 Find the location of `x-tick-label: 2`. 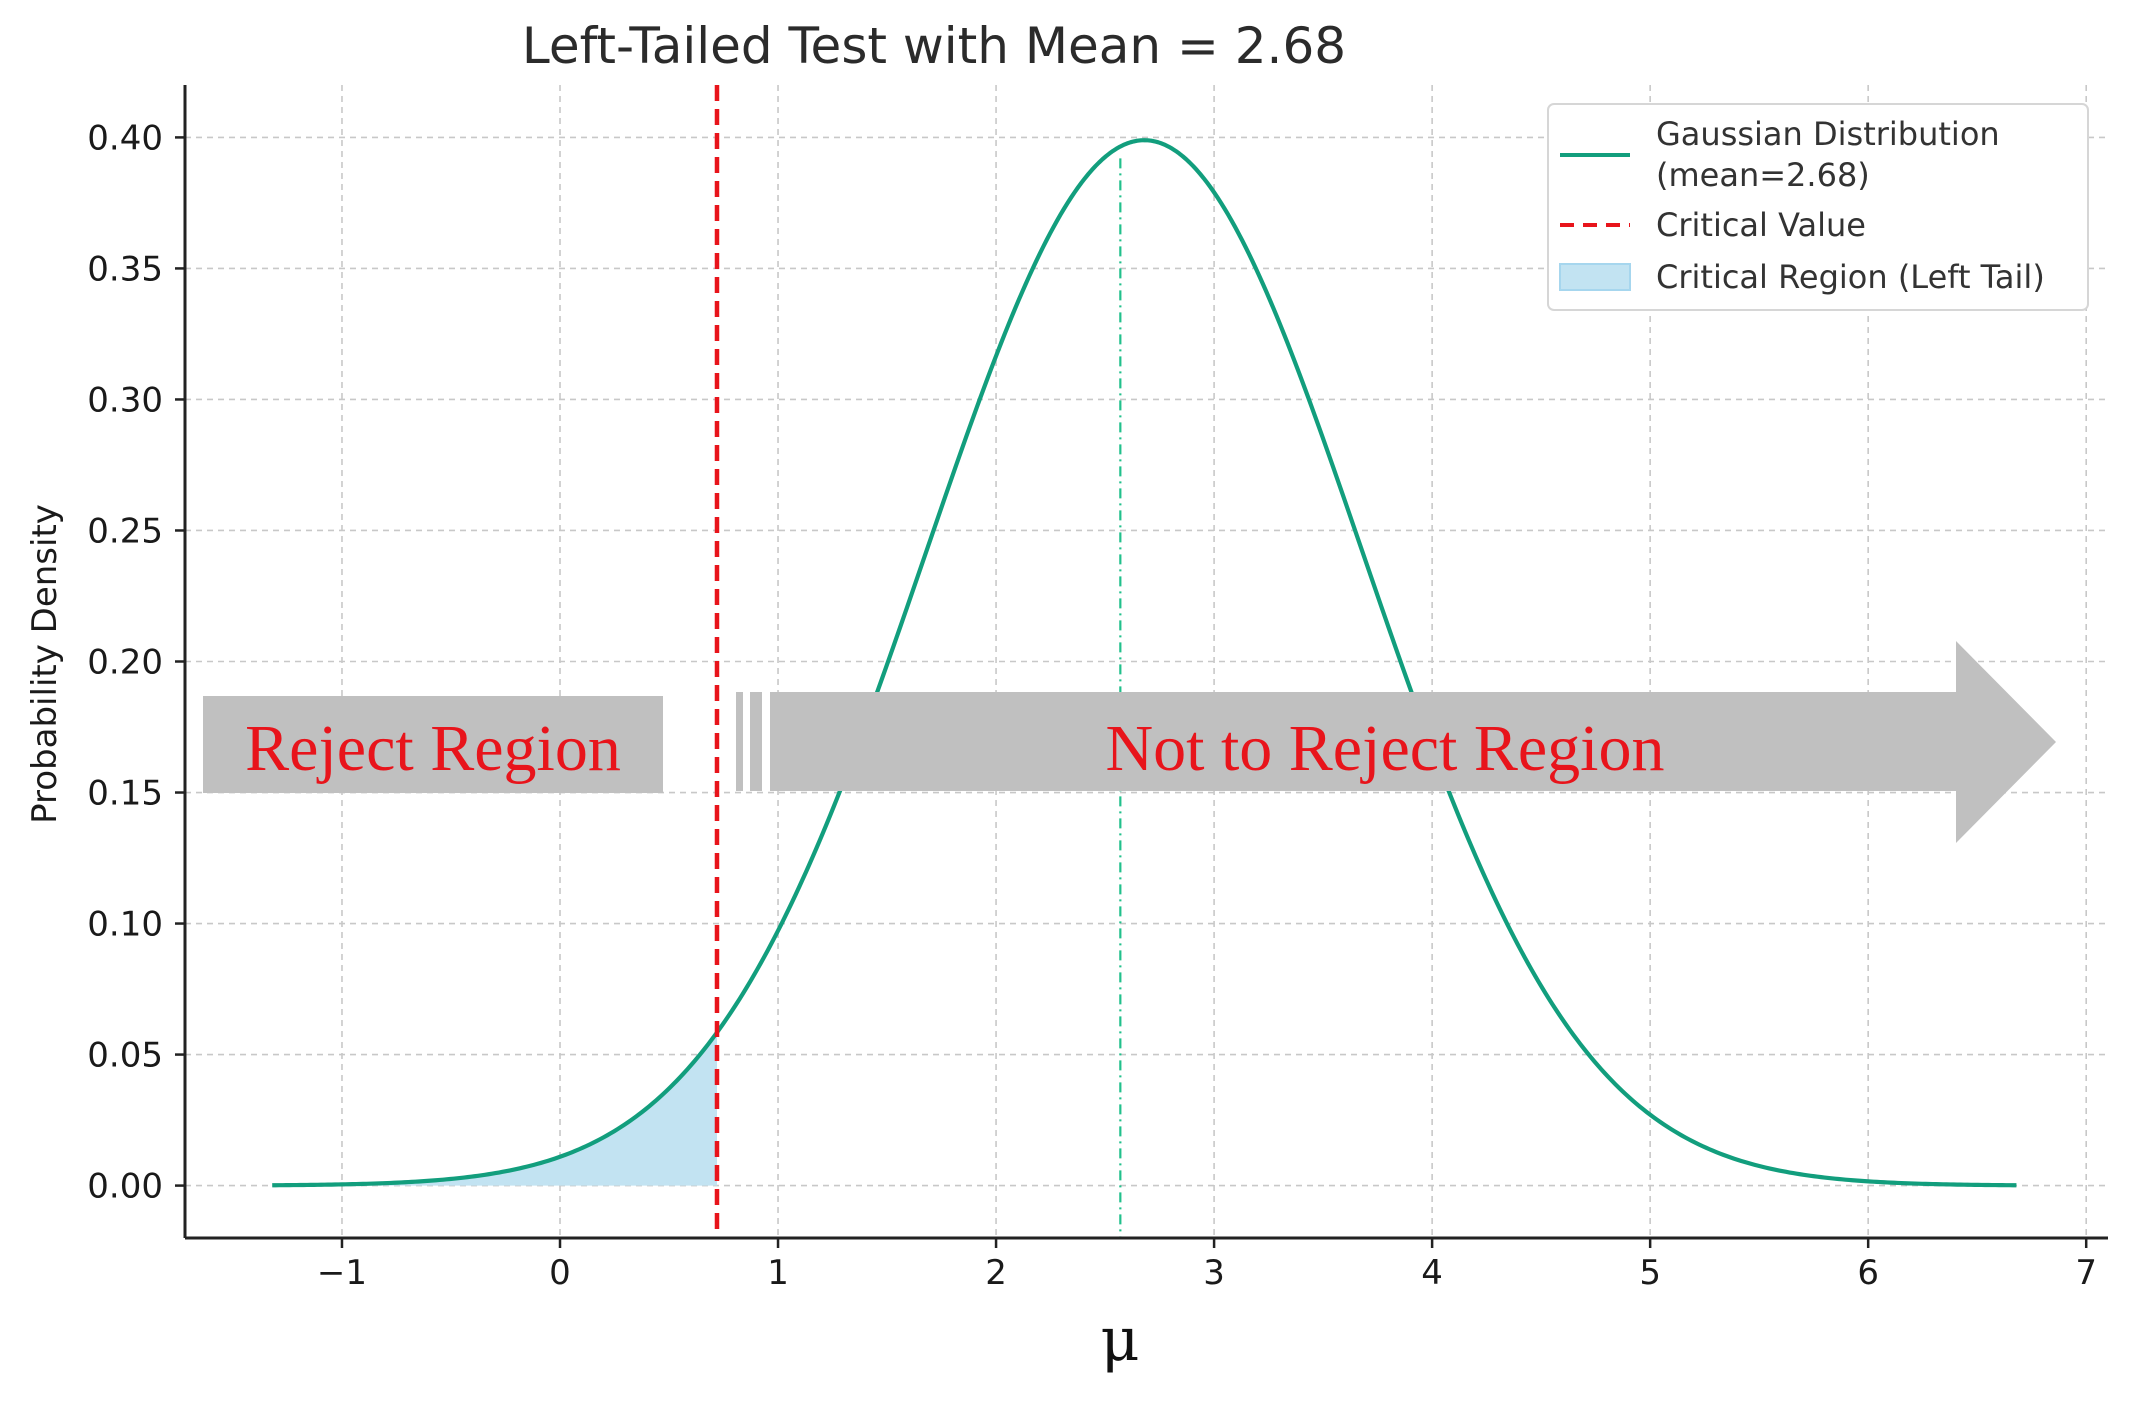

x-tick-label: 2 is located at coordinates (996, 1273).